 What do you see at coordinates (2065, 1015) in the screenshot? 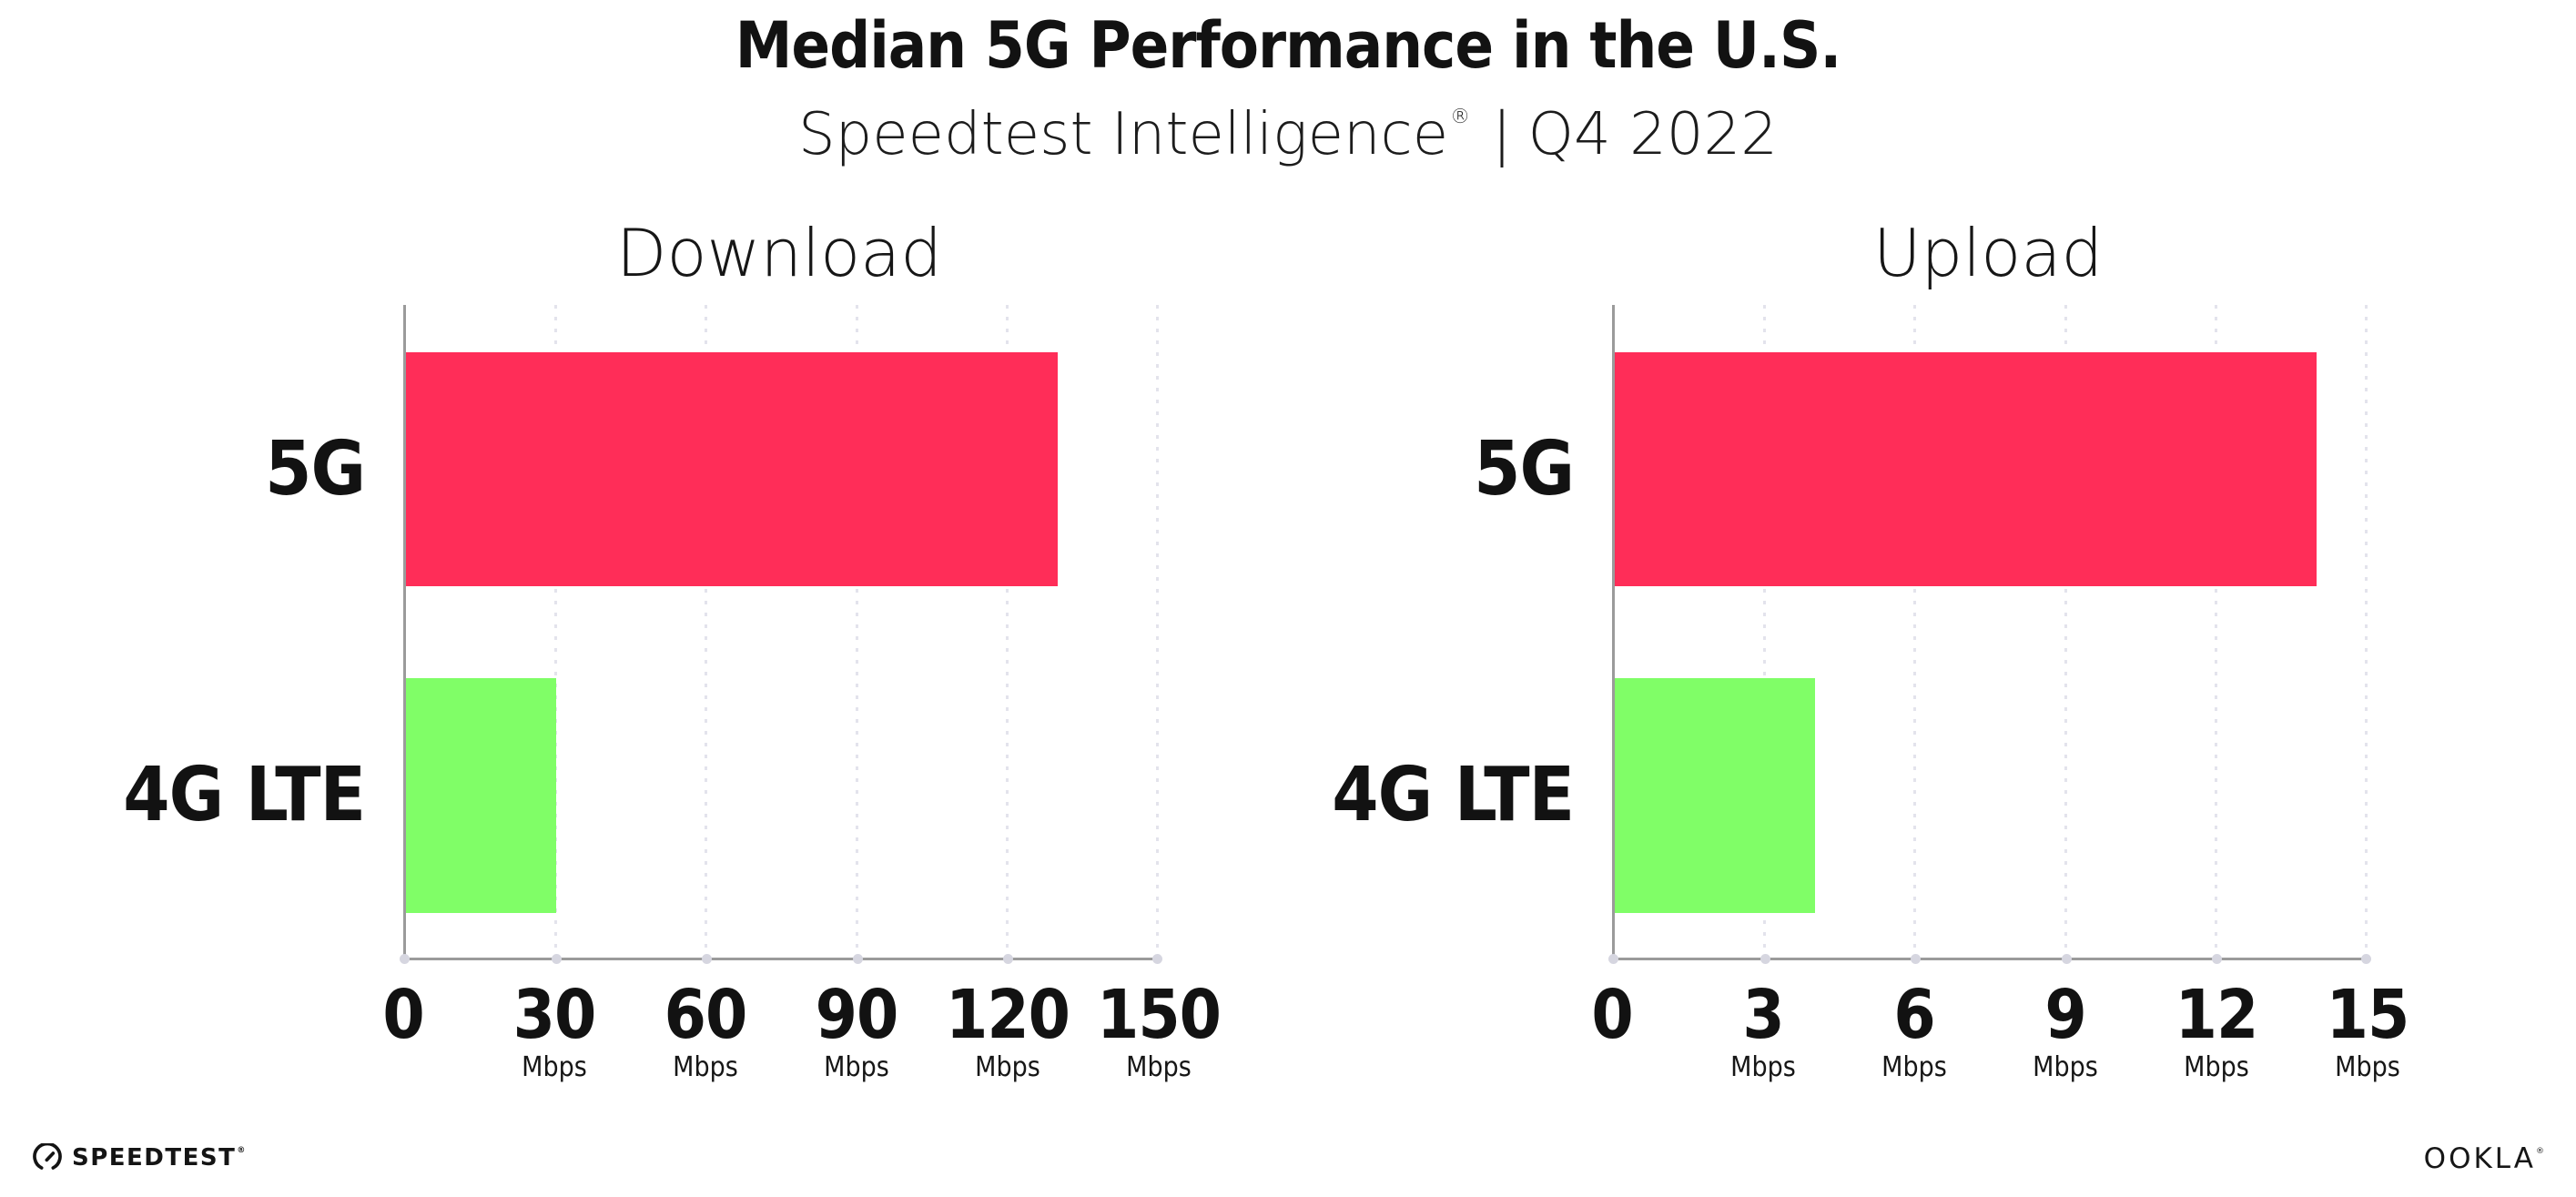
I see `x-tick-value: 9` at bounding box center [2065, 1015].